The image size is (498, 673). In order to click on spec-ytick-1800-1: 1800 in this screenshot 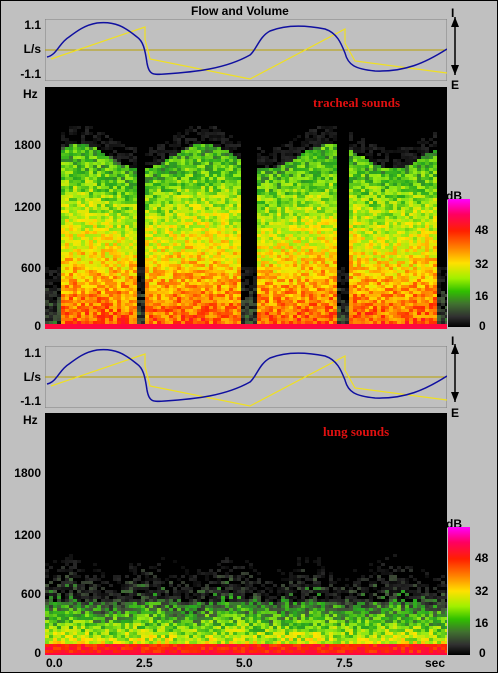, I will do `click(27, 145)`.